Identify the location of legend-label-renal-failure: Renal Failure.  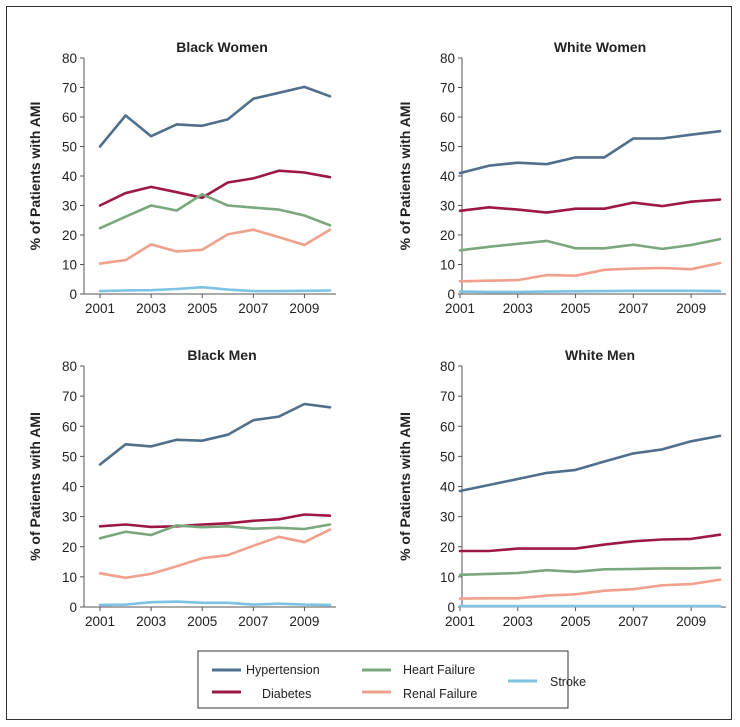
(440, 694).